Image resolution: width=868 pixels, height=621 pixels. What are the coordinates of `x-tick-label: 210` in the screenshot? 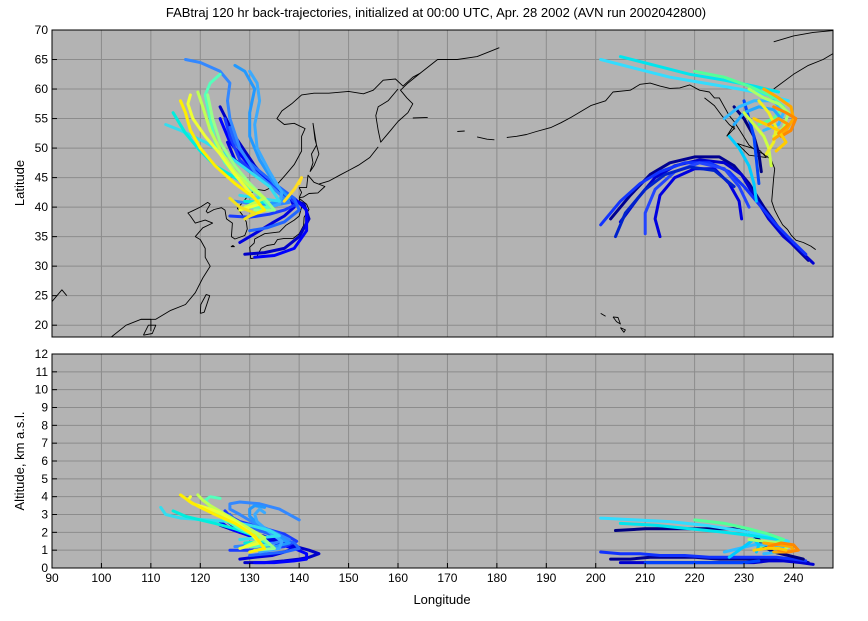 It's located at (645, 578).